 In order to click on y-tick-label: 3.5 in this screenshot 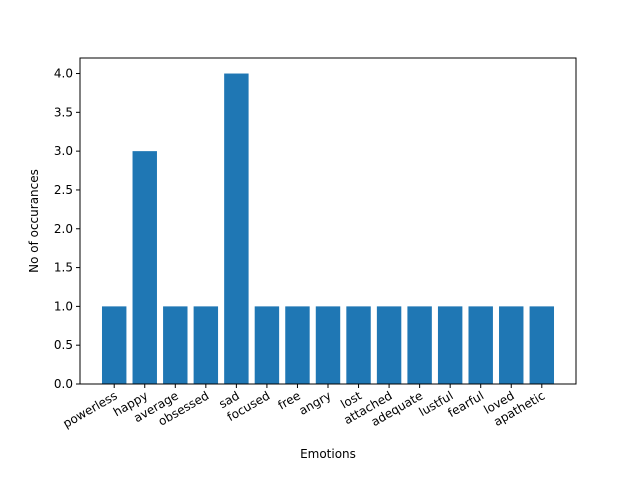, I will do `click(63, 112)`.